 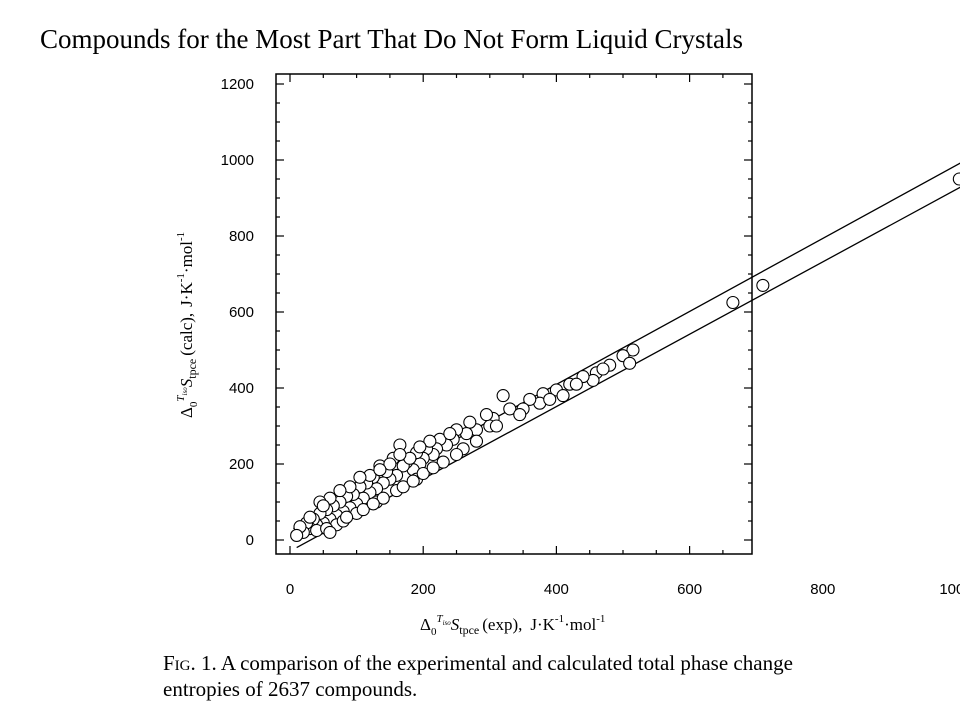 What do you see at coordinates (186, 294) in the screenshot?
I see `y-label-units: J·K` at bounding box center [186, 294].